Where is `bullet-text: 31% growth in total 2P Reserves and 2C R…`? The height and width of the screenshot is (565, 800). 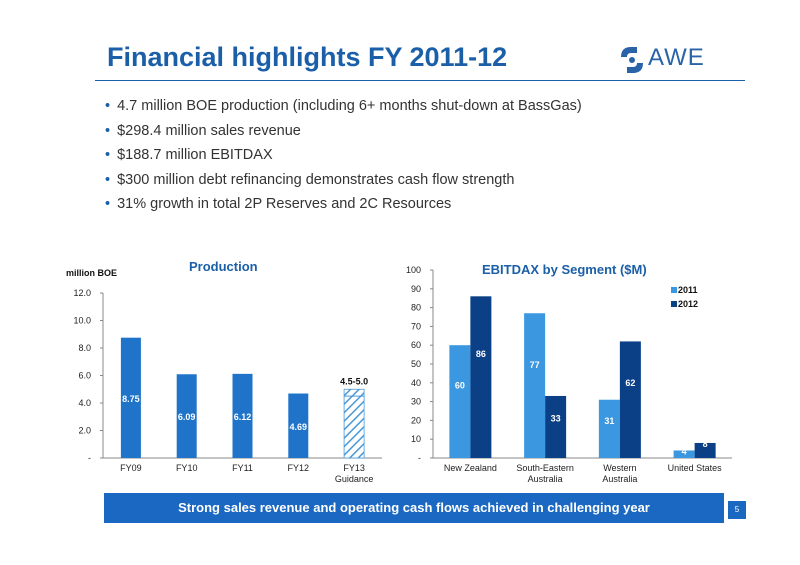 bullet-text: 31% growth in total 2P Reserves and 2C R… is located at coordinates (284, 204).